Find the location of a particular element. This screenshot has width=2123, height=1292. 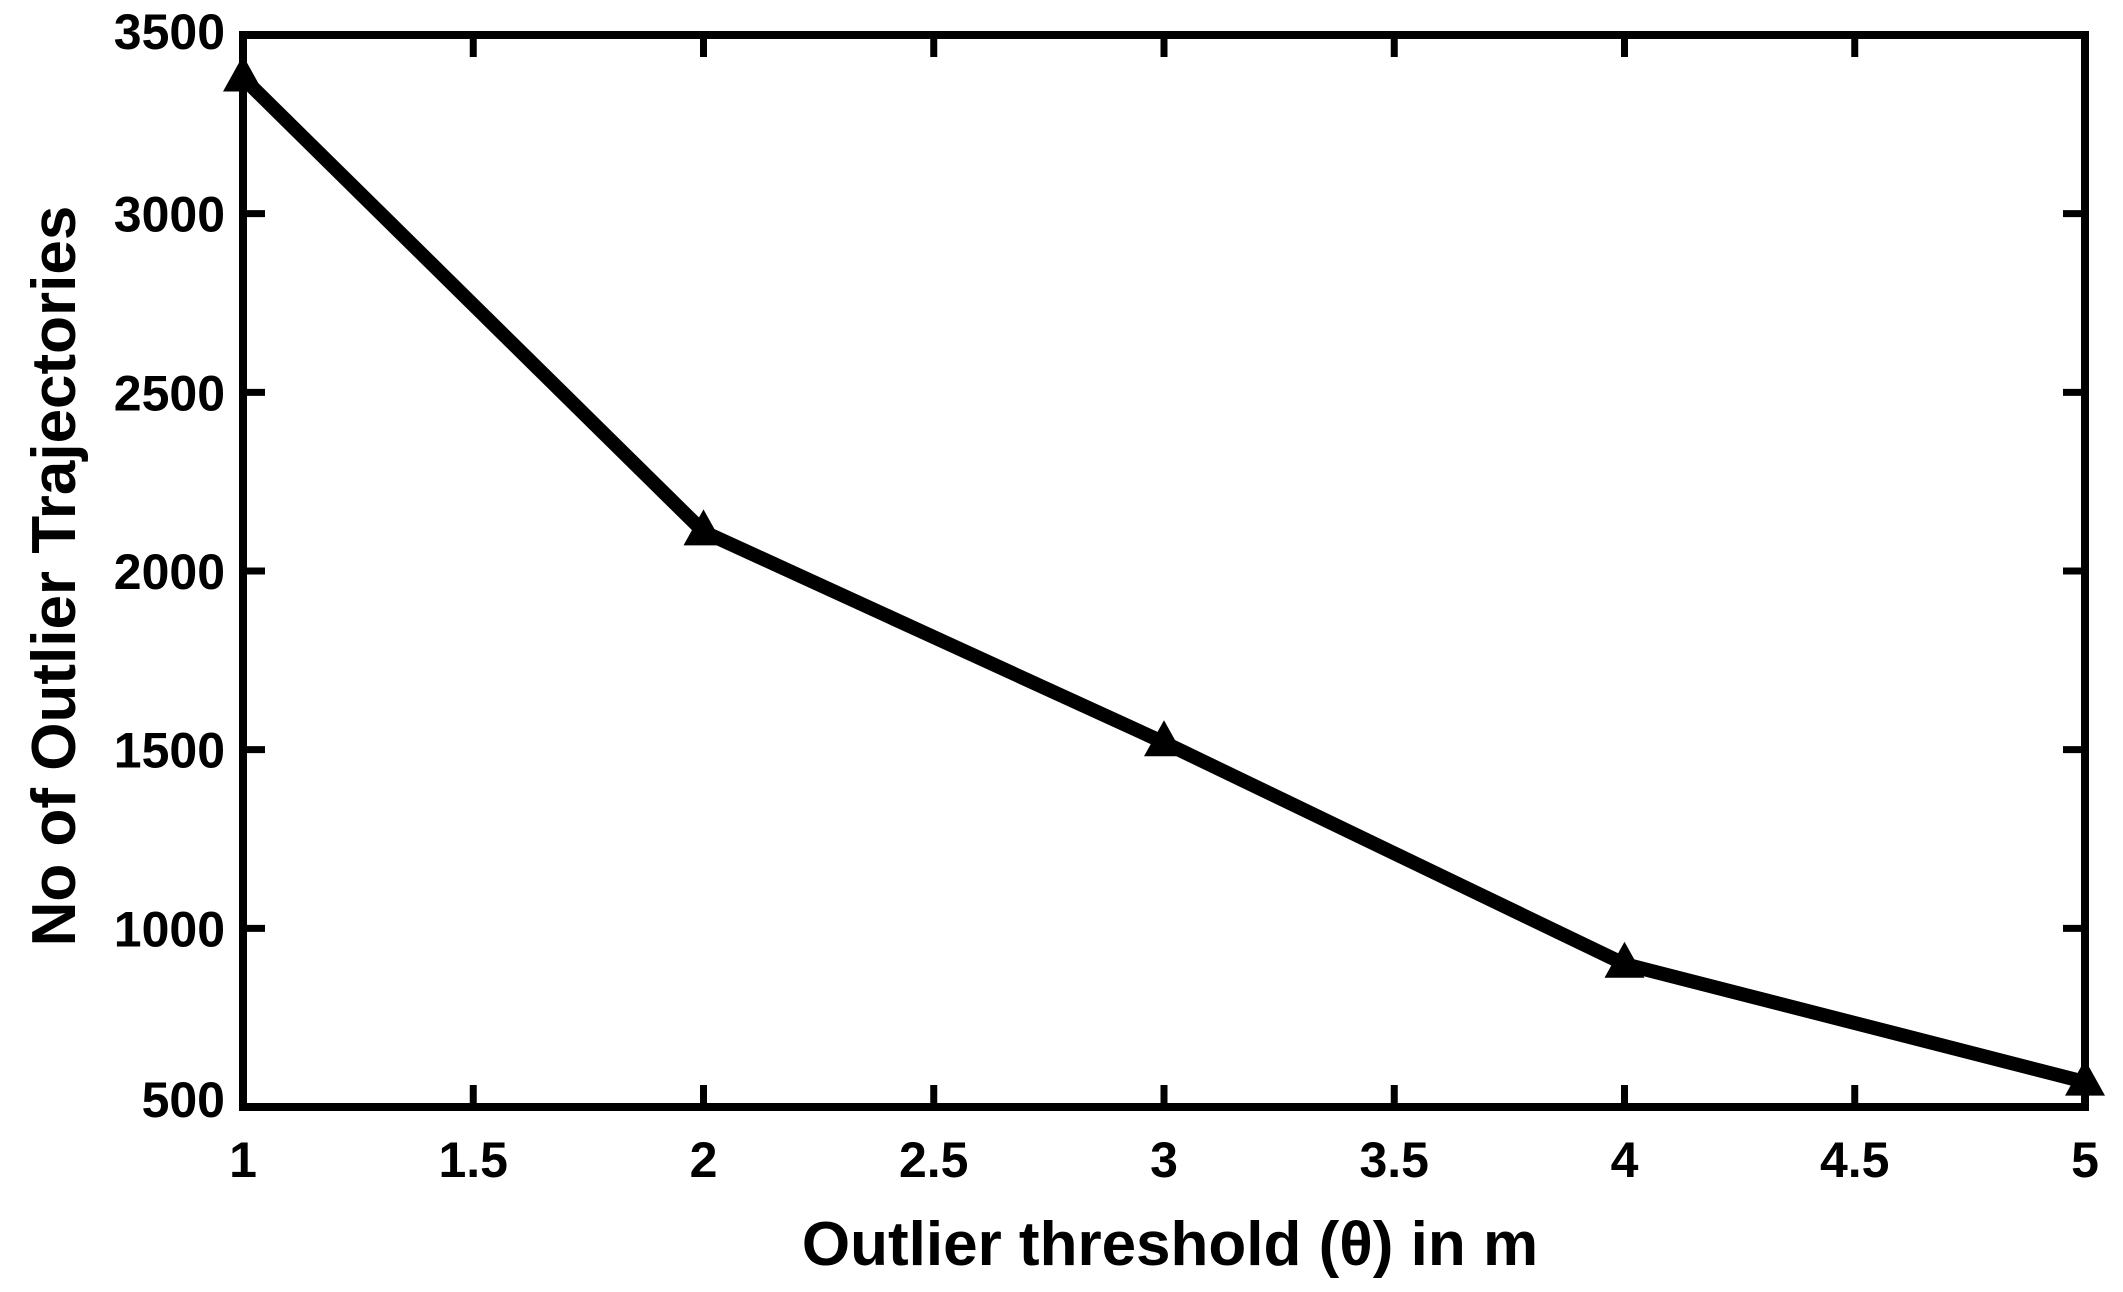

y-tick-label: 1500 is located at coordinates (169, 751).